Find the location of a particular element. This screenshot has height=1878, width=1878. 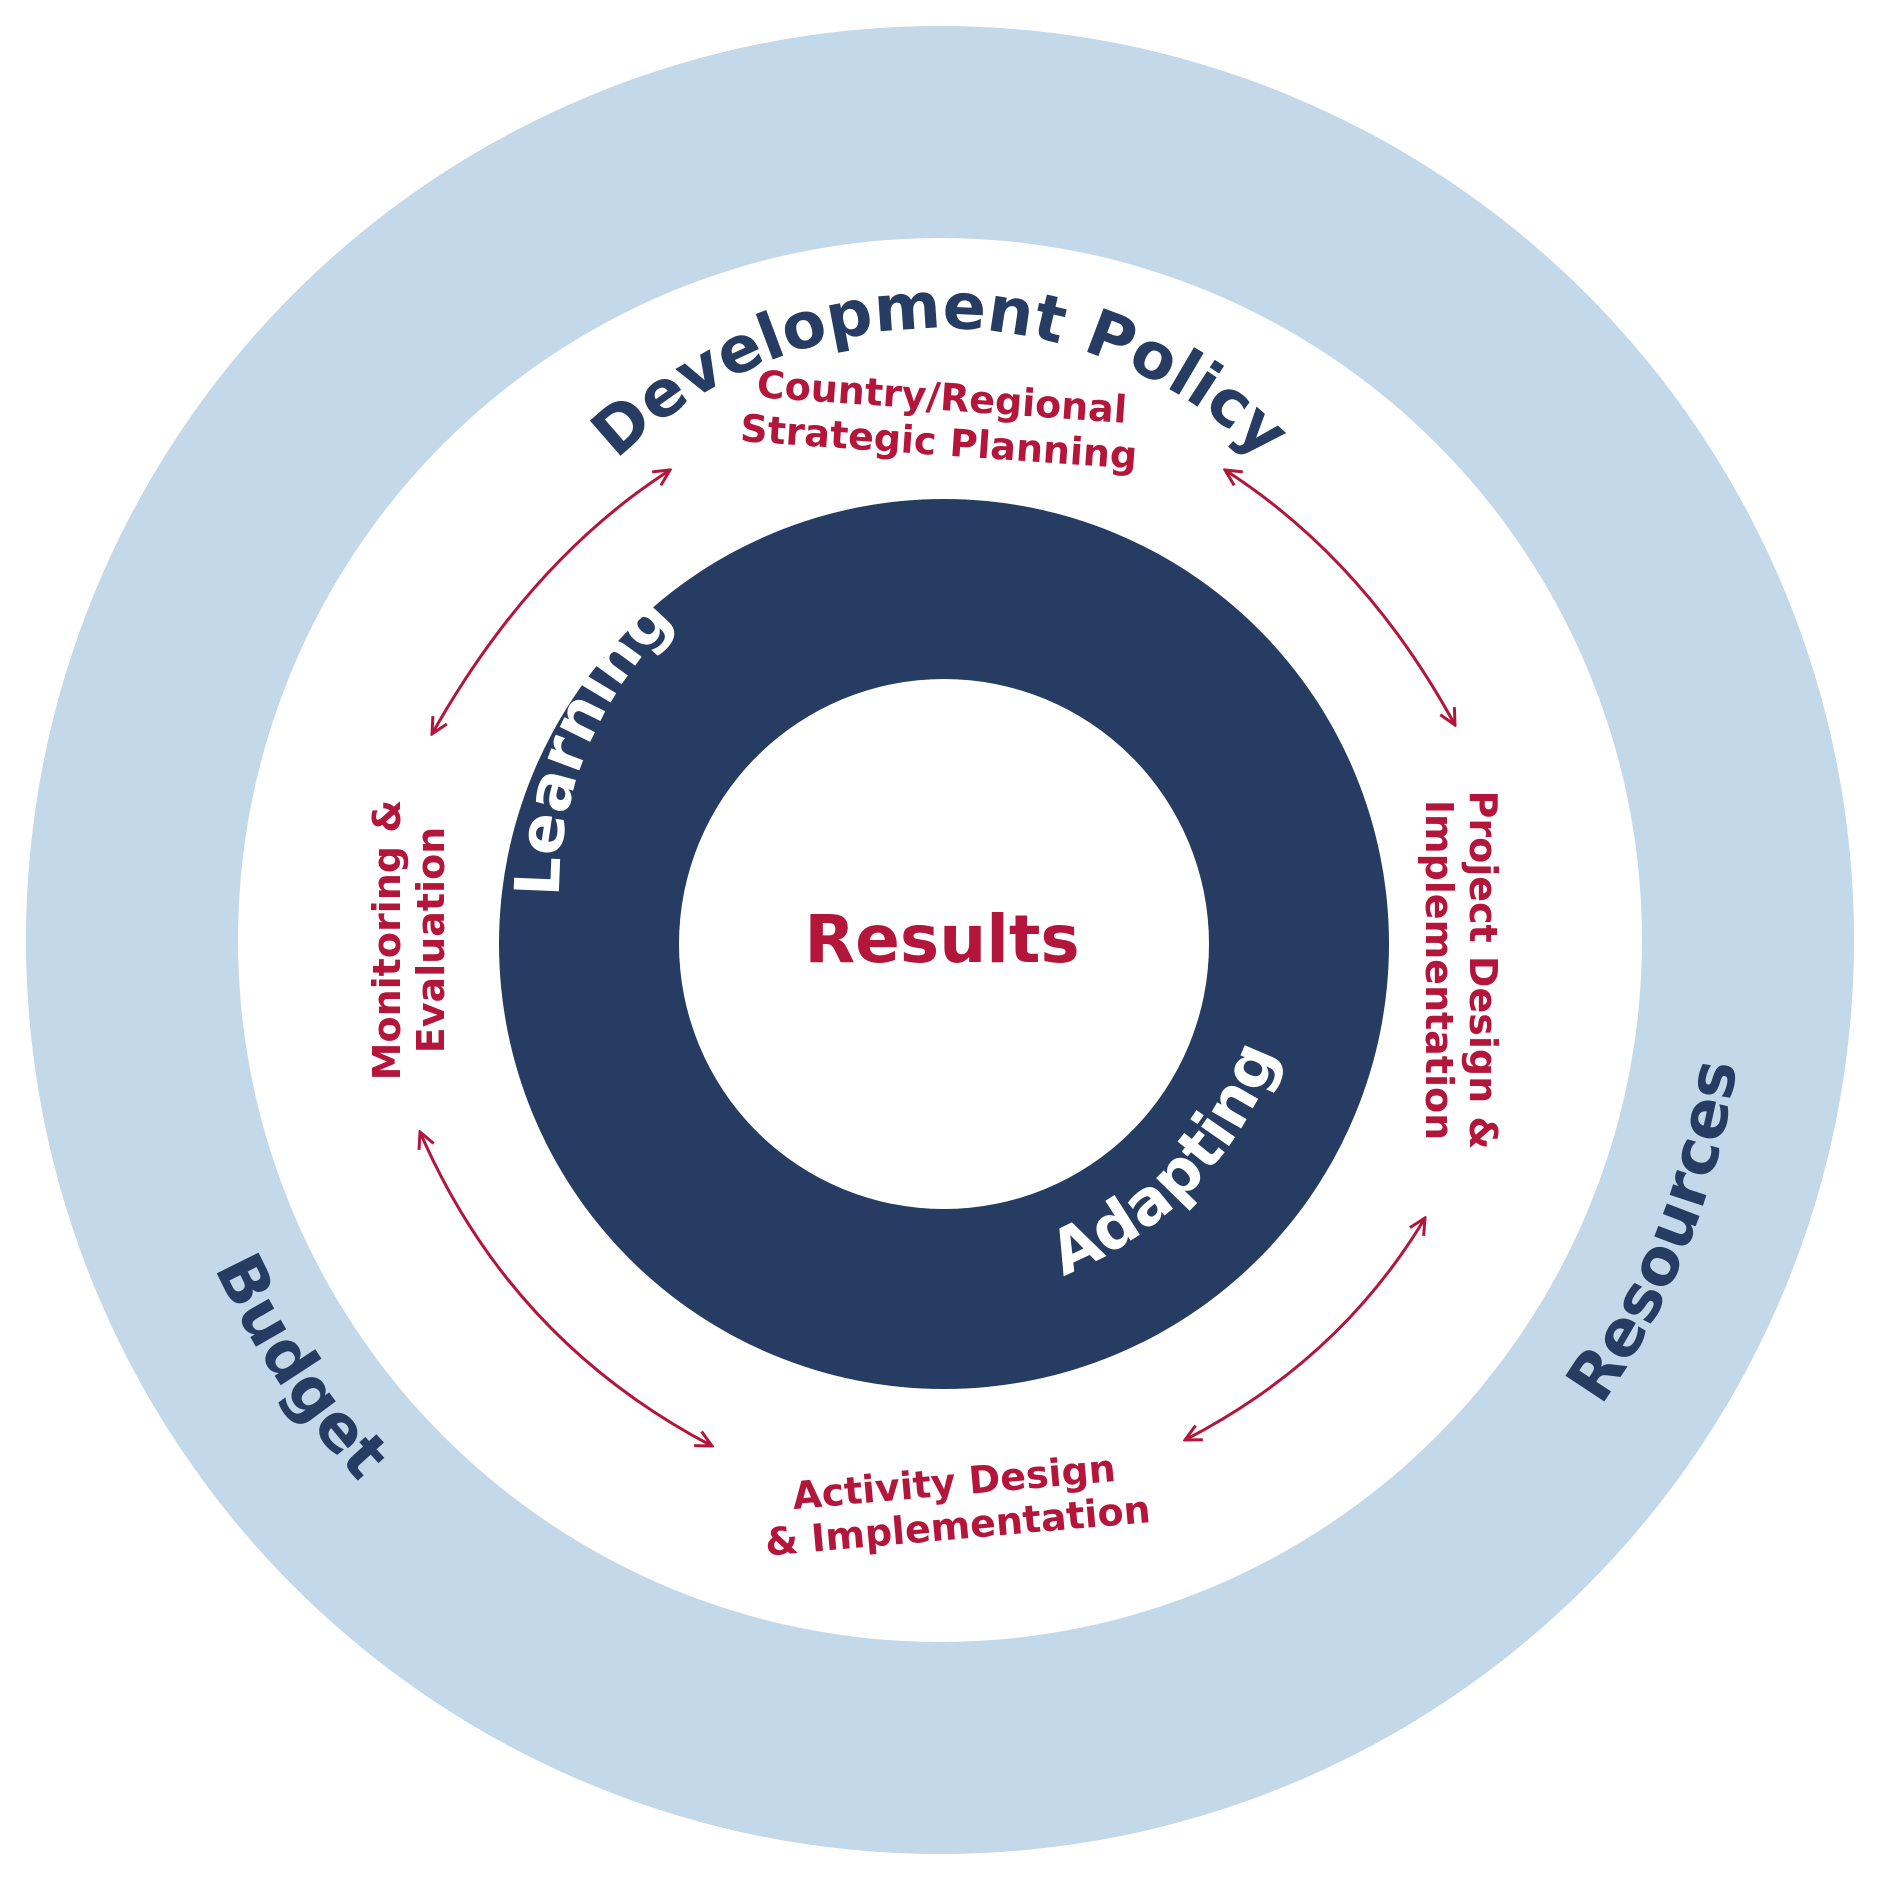

center-circle is located at coordinates (944, 944).